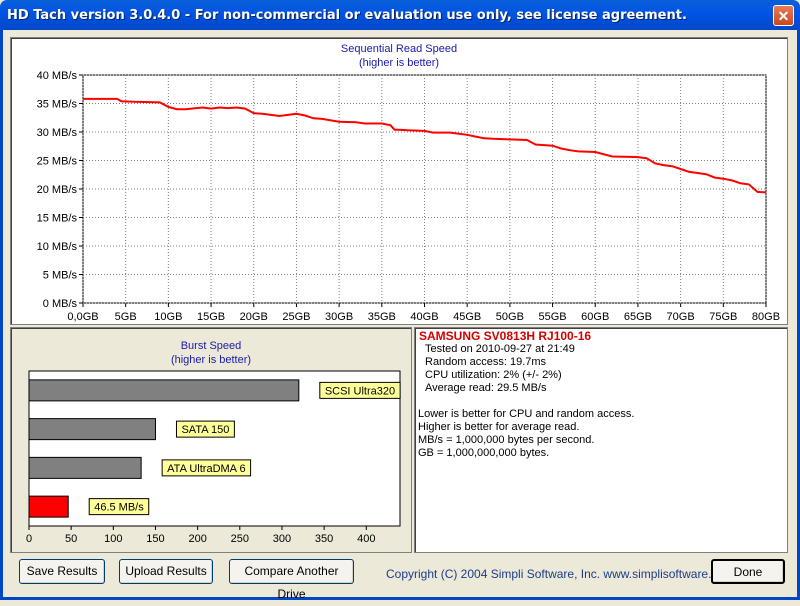 The image size is (800, 606). What do you see at coordinates (552, 317) in the screenshot?
I see `x-tick-label: 55GB` at bounding box center [552, 317].